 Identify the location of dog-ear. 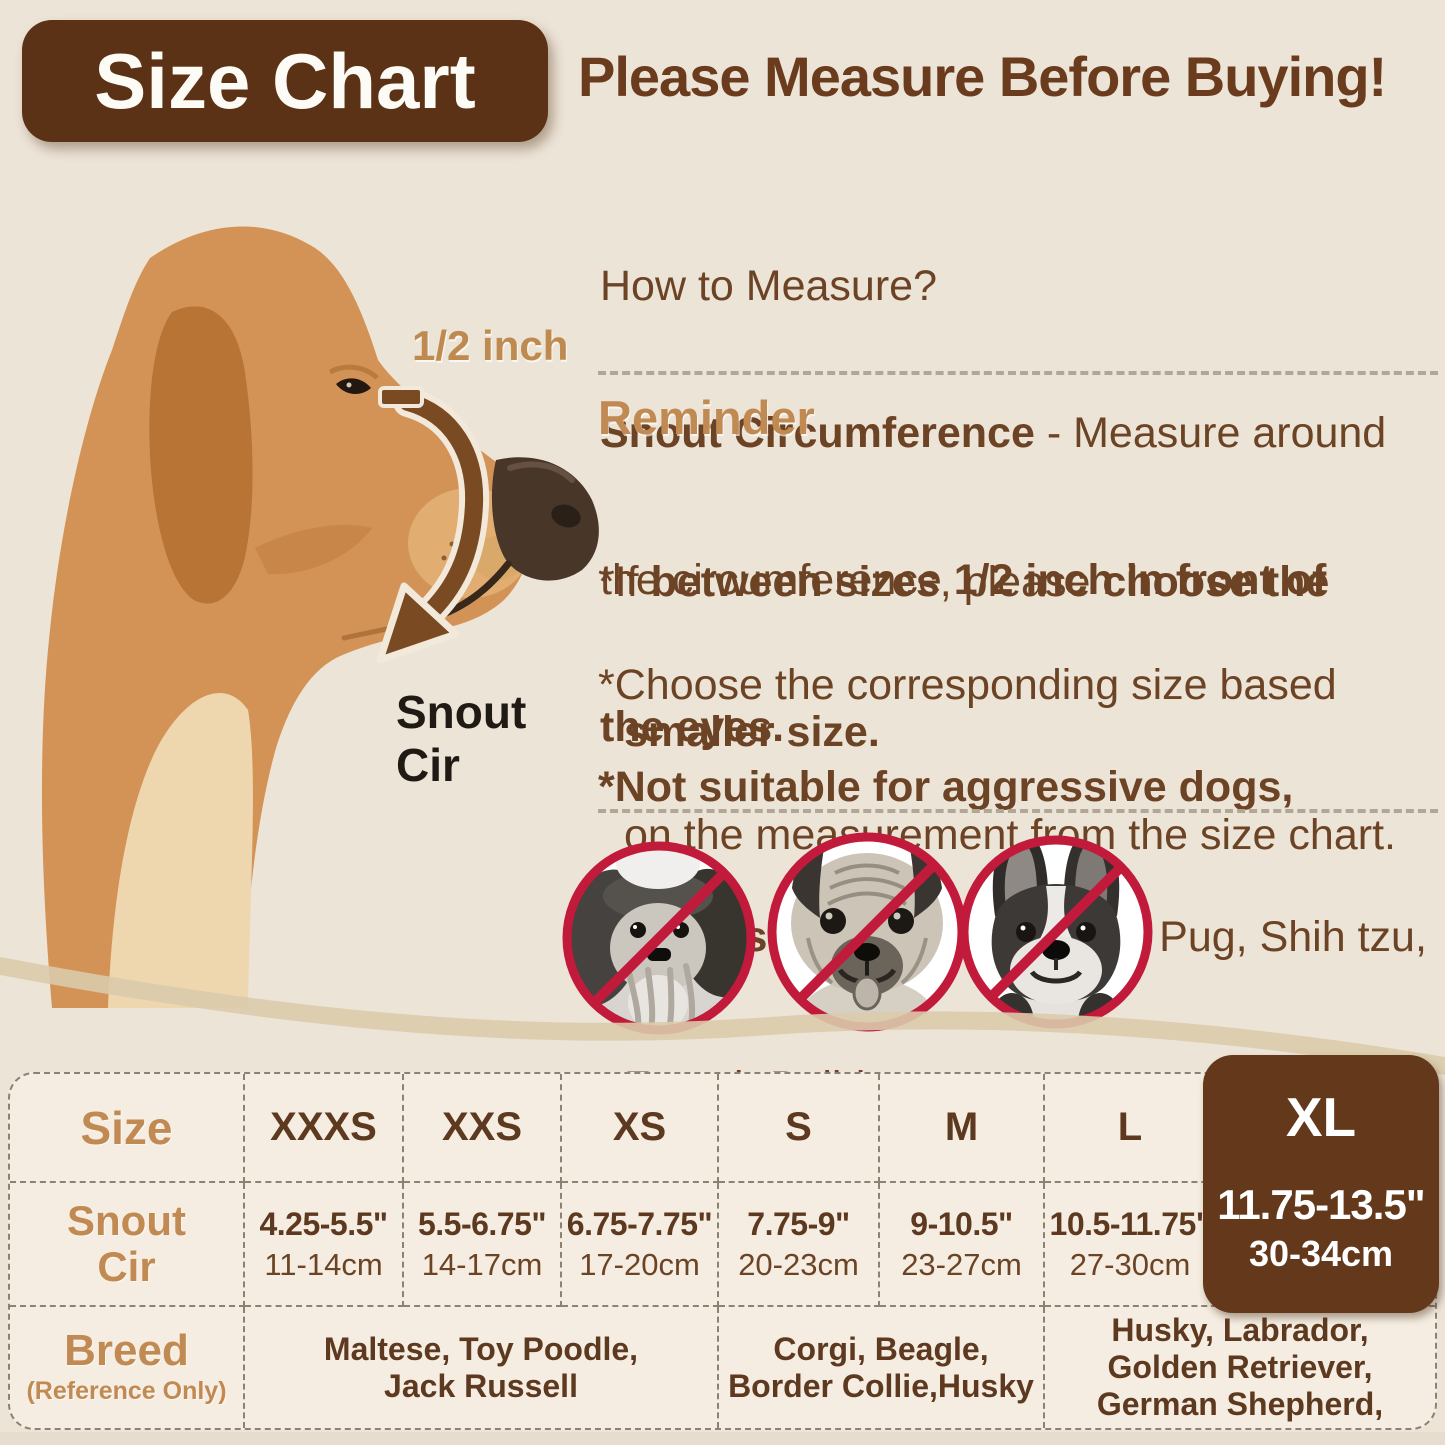
(201, 455).